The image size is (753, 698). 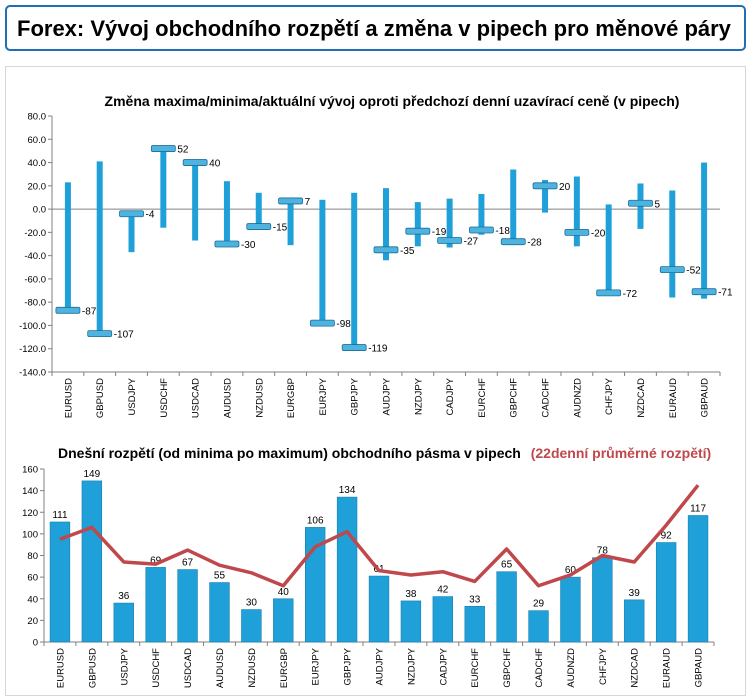 What do you see at coordinates (705, 398) in the screenshot?
I see `chart1-x-tick-label: GBPAUD` at bounding box center [705, 398].